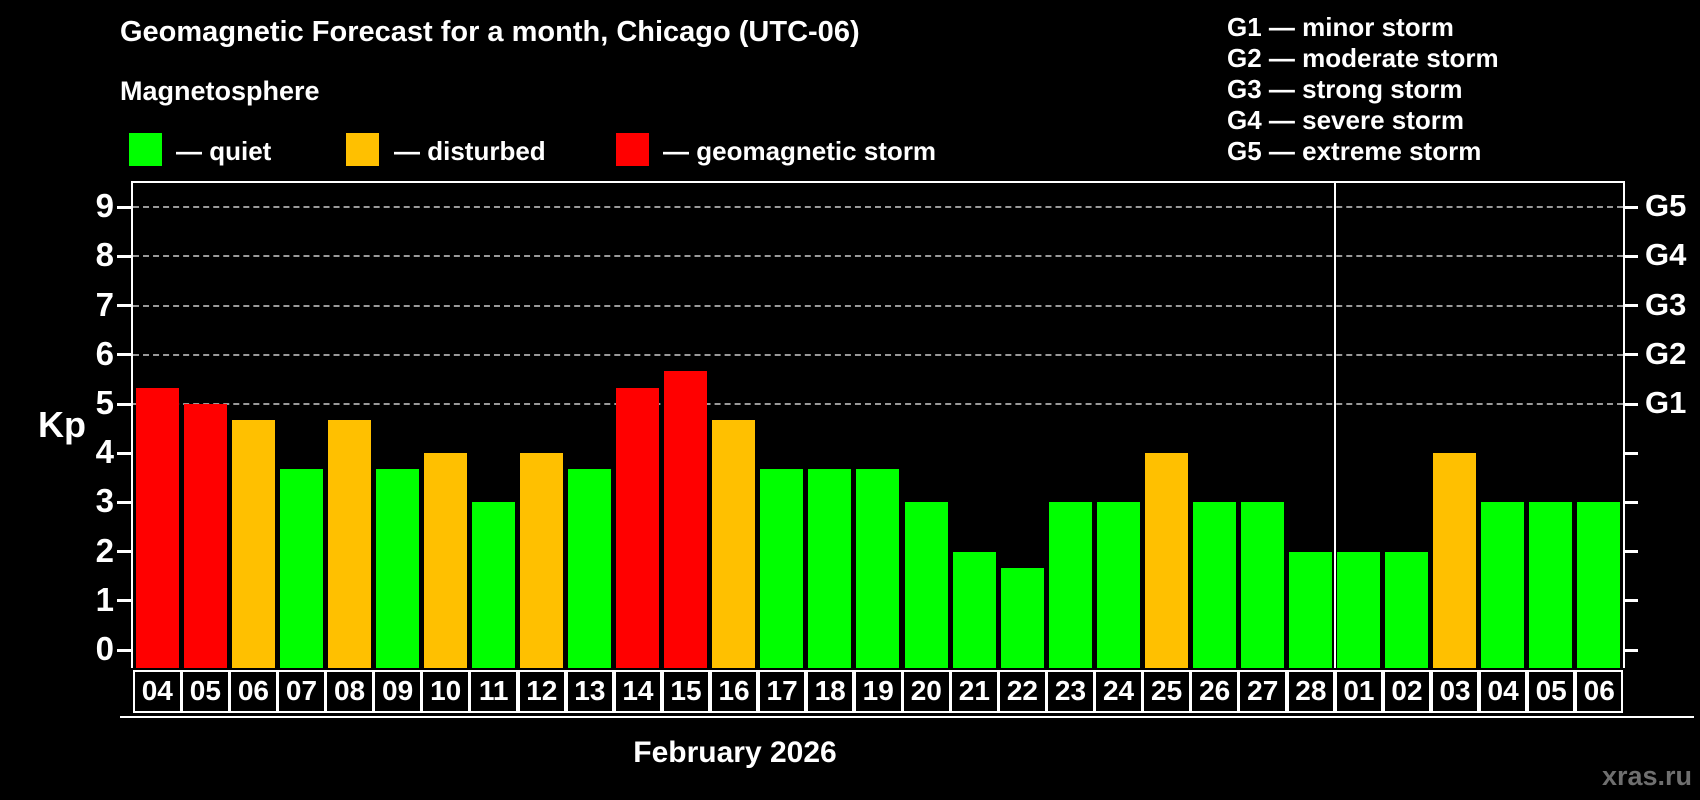  Describe the element at coordinates (62, 424) in the screenshot. I see `y-axis-title: Kp` at that location.